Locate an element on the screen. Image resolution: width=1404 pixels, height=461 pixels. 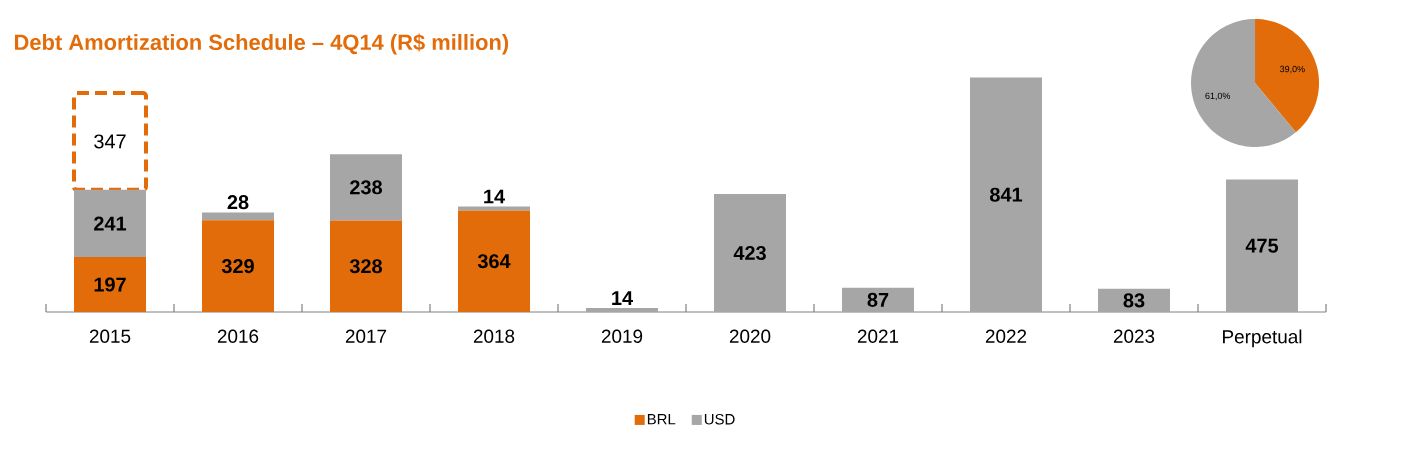
data-label: 39,0% is located at coordinates (1292, 69).